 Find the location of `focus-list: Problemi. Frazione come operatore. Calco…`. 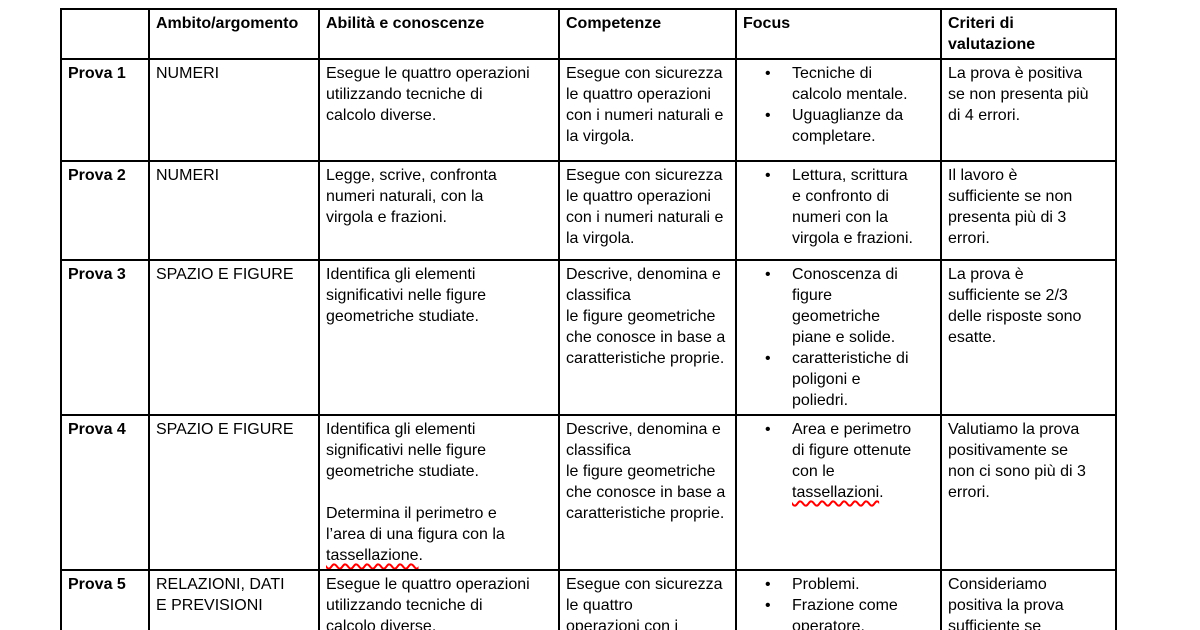

focus-list: Problemi. Frazione come operatore. Calco… is located at coordinates (839, 602).